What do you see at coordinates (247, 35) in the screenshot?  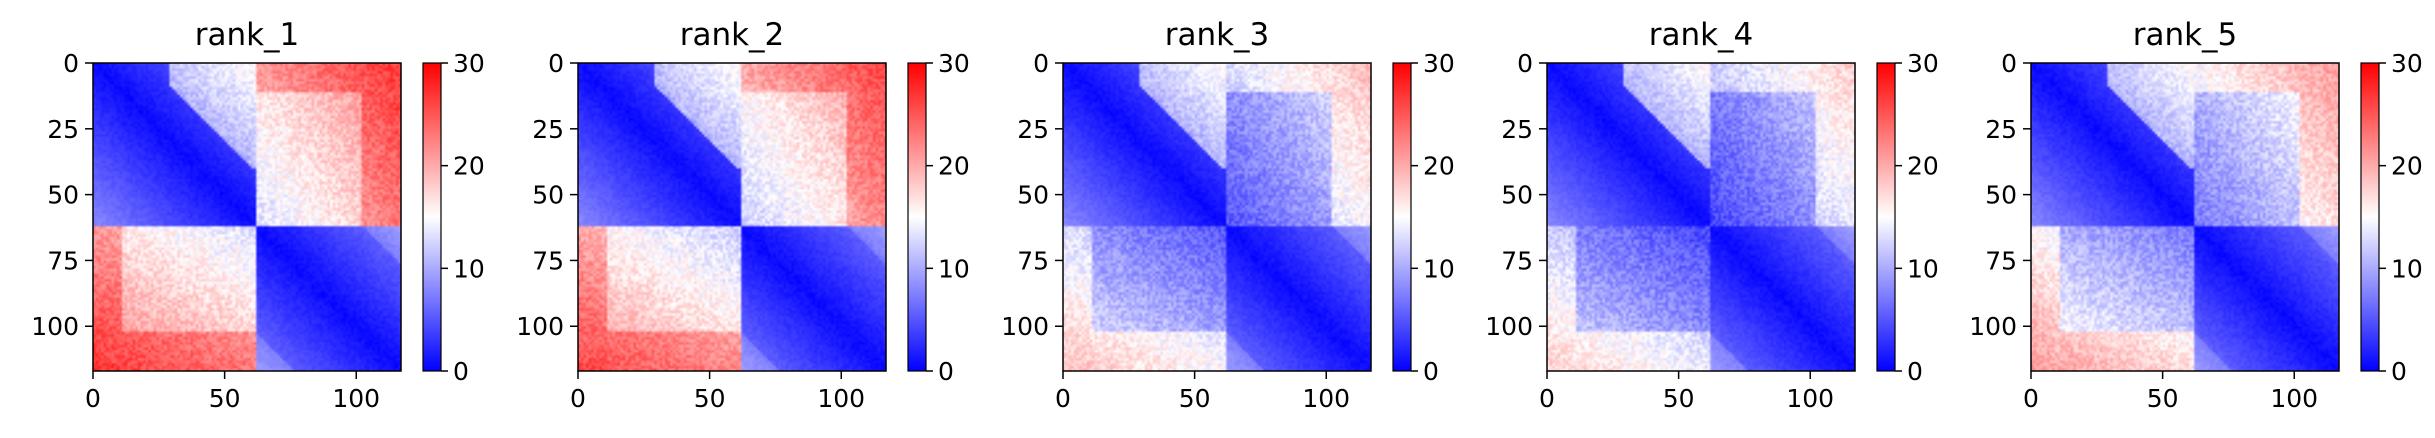 I see `panel-title: rank_1` at bounding box center [247, 35].